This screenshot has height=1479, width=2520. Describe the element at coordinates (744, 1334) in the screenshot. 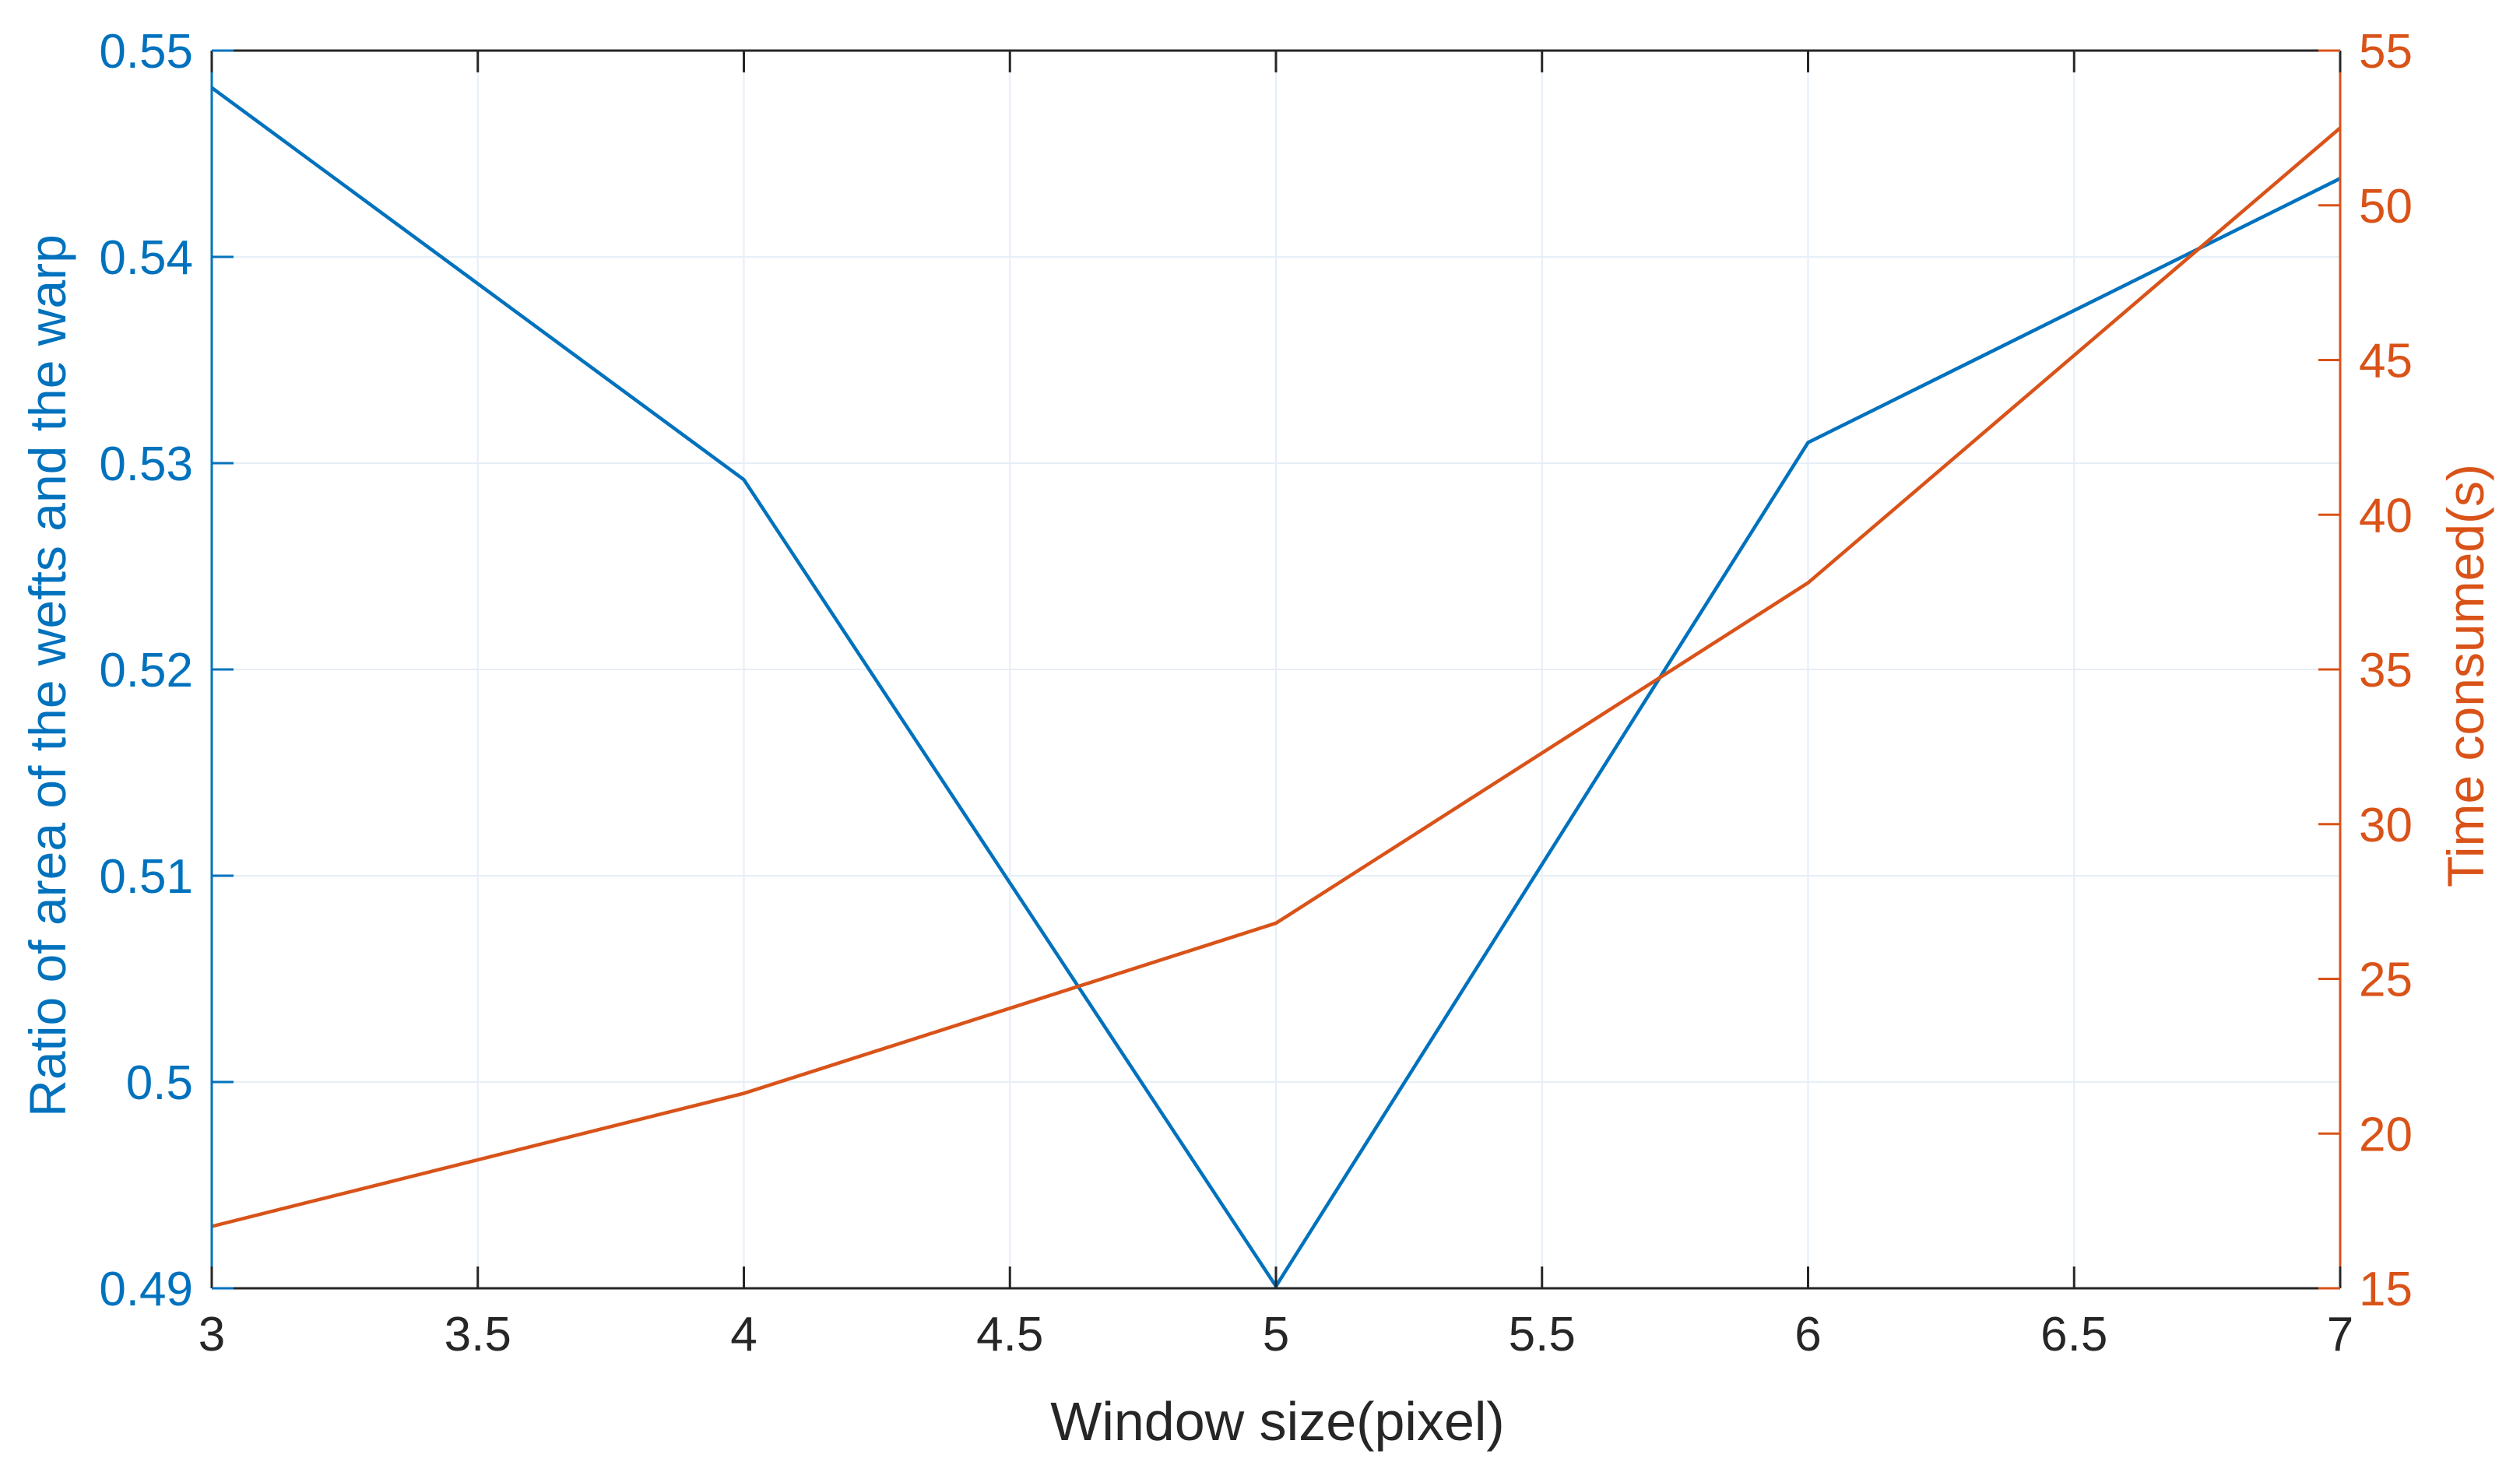

I see `x-tick-label: 4` at that location.